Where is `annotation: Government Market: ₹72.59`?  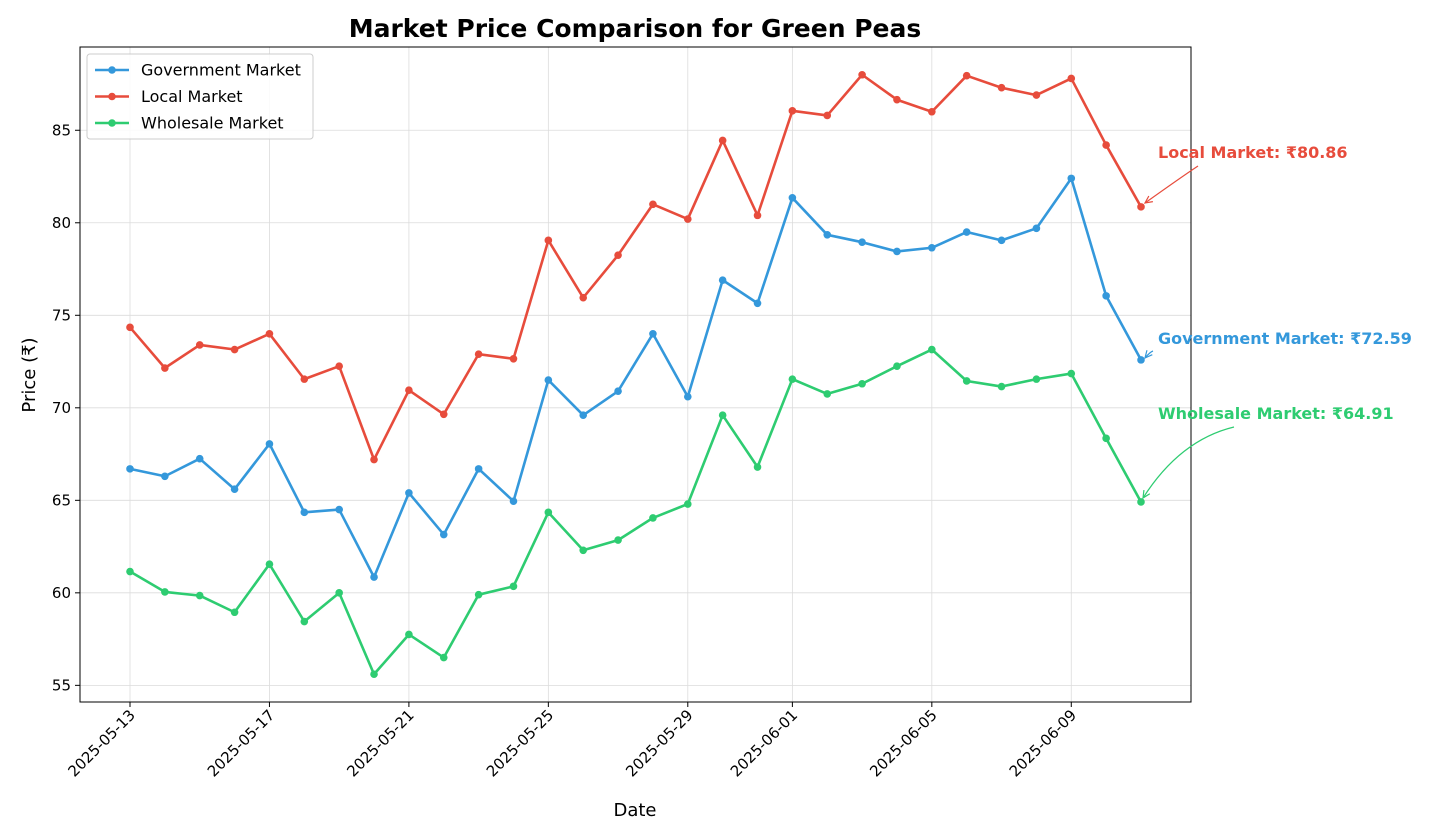 annotation: Government Market: ₹72.59 is located at coordinates (1278, 344).